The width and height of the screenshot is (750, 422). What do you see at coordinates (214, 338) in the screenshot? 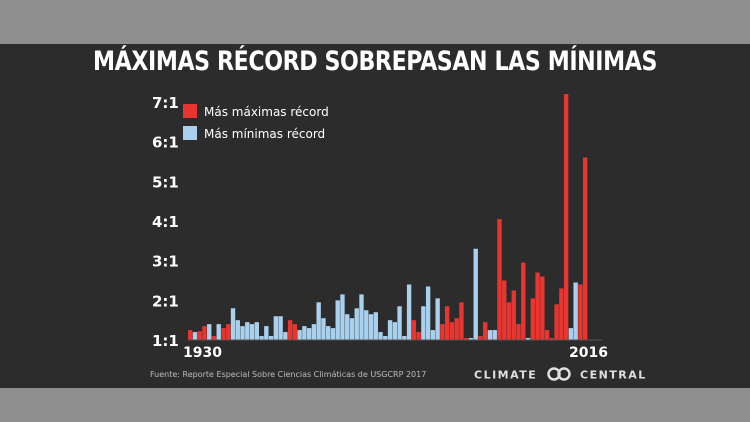
I see `bar-1935` at bounding box center [214, 338].